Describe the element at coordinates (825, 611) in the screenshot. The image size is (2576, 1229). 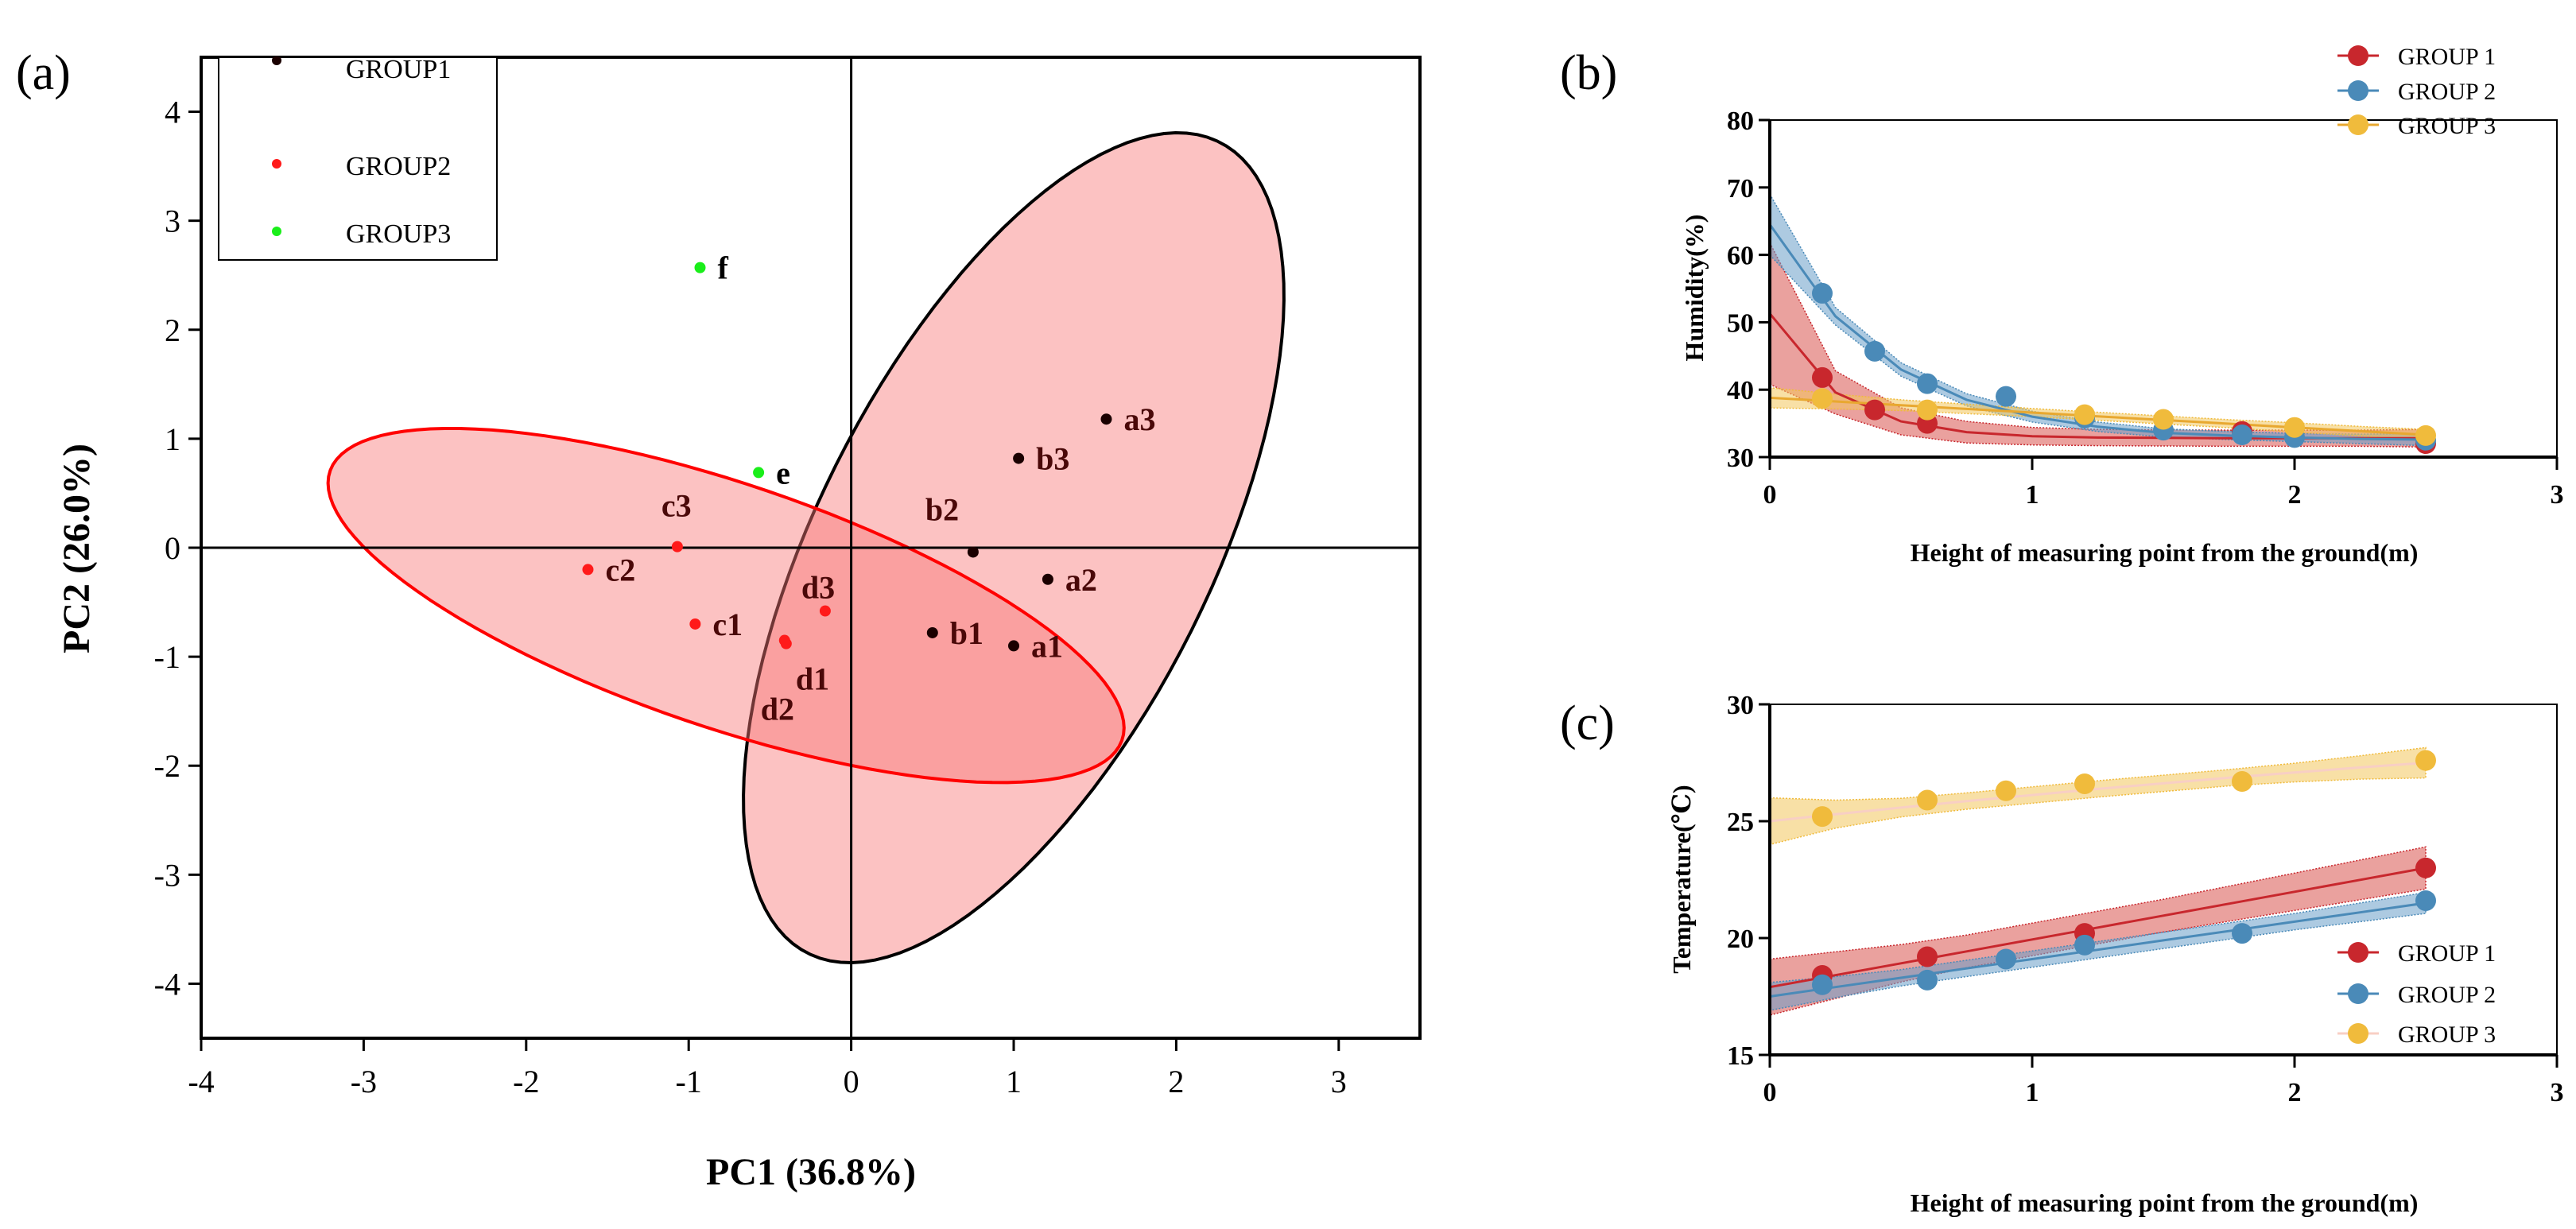
I see `data-point-d3` at that location.